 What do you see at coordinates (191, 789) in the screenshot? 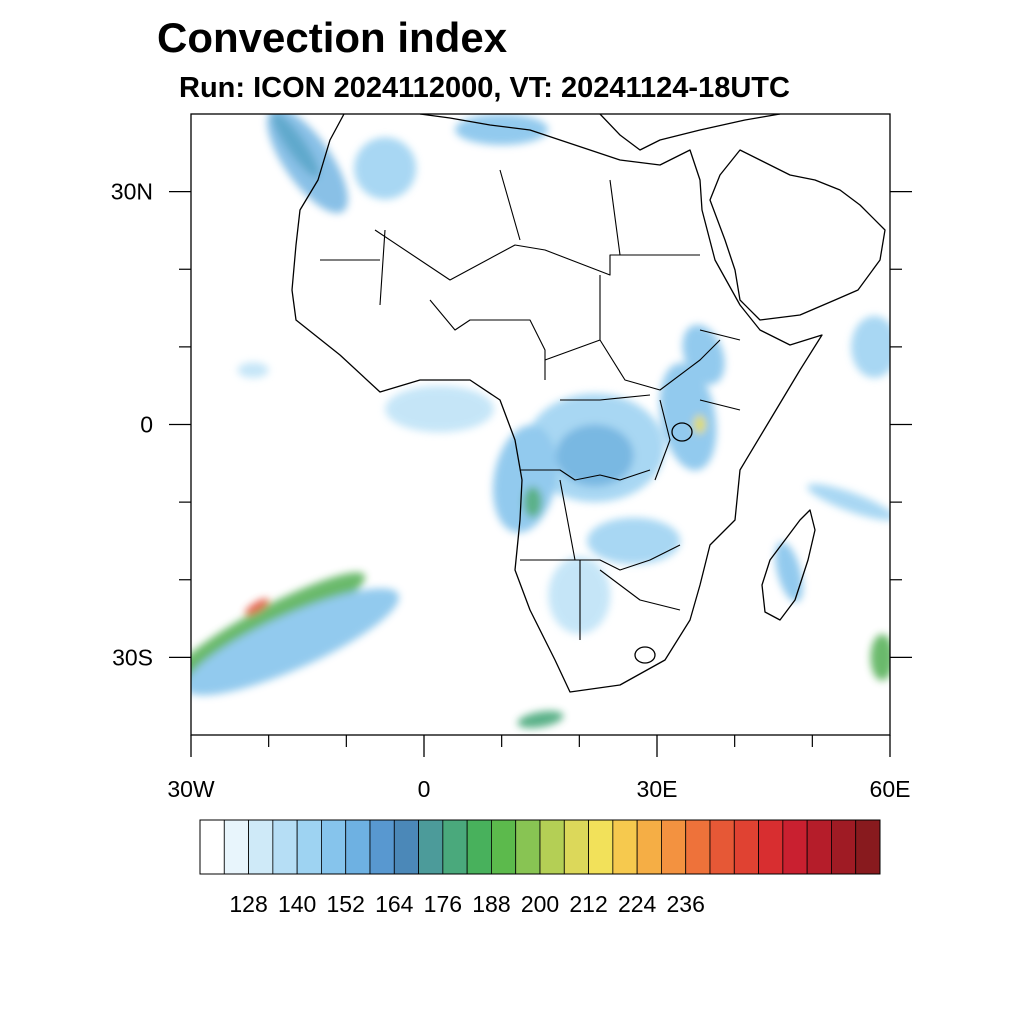
I see `x-tick-label: 30W` at bounding box center [191, 789].